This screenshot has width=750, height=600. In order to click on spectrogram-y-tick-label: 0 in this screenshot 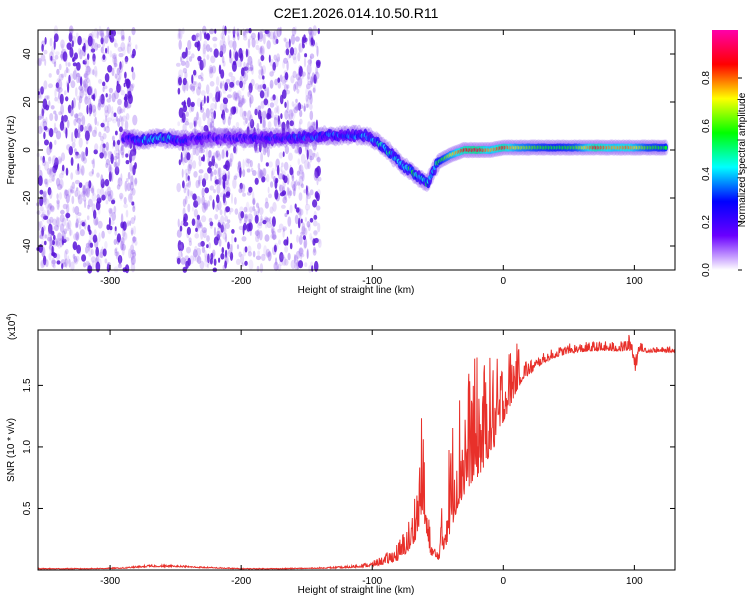, I will do `click(27, 150)`.